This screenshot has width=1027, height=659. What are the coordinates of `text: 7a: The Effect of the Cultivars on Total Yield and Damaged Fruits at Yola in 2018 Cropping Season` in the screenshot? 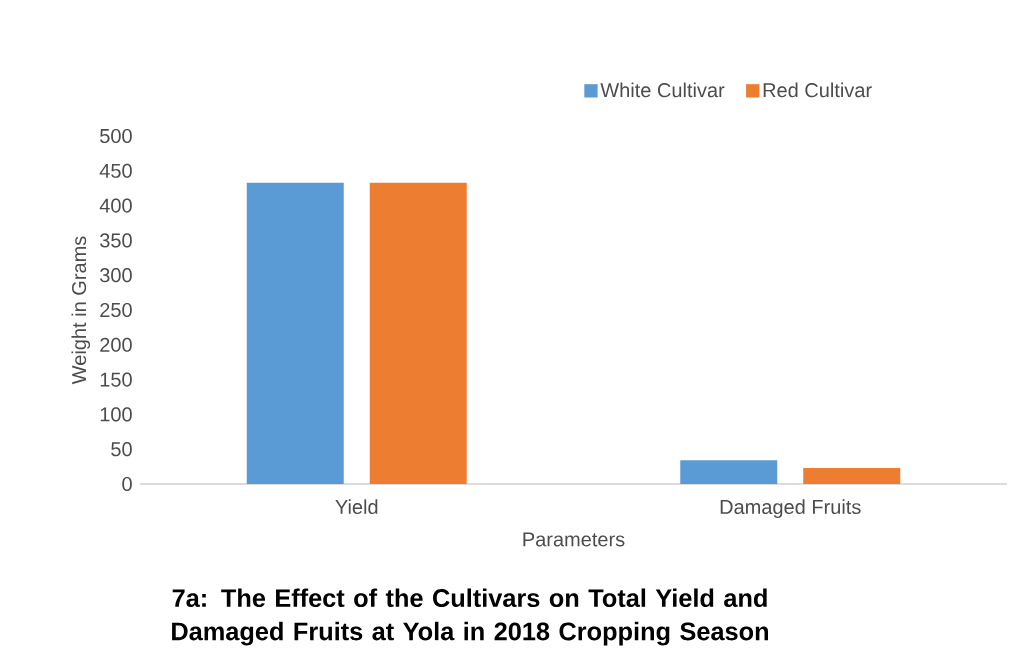 It's located at (470, 617).